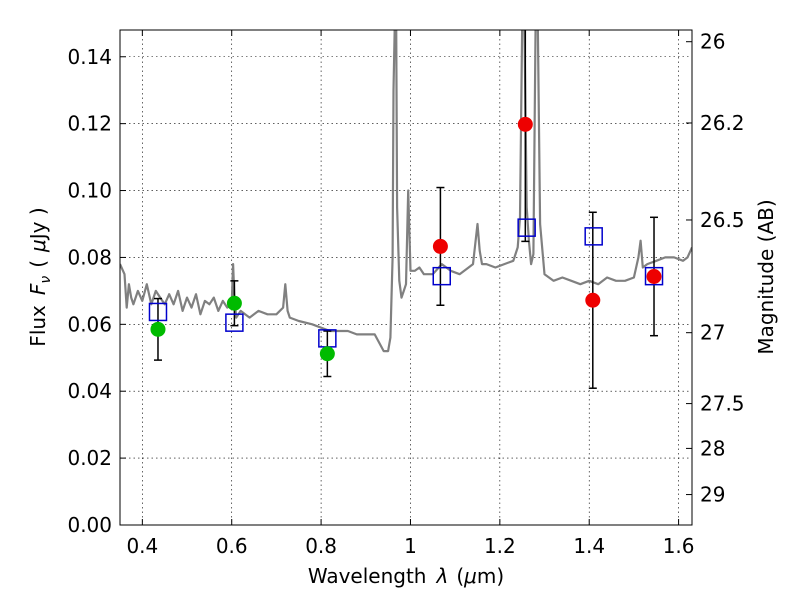 The height and width of the screenshot is (604, 800). Describe the element at coordinates (712, 42) in the screenshot. I see `y2-tick-label: 26` at that location.